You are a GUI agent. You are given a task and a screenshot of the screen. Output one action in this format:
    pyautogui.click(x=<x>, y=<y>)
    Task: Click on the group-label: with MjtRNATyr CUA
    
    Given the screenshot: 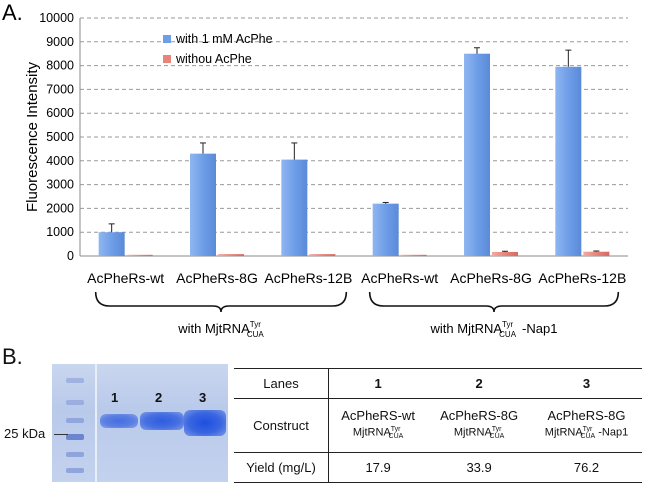 What is the action you would take?
    pyautogui.click(x=220, y=329)
    